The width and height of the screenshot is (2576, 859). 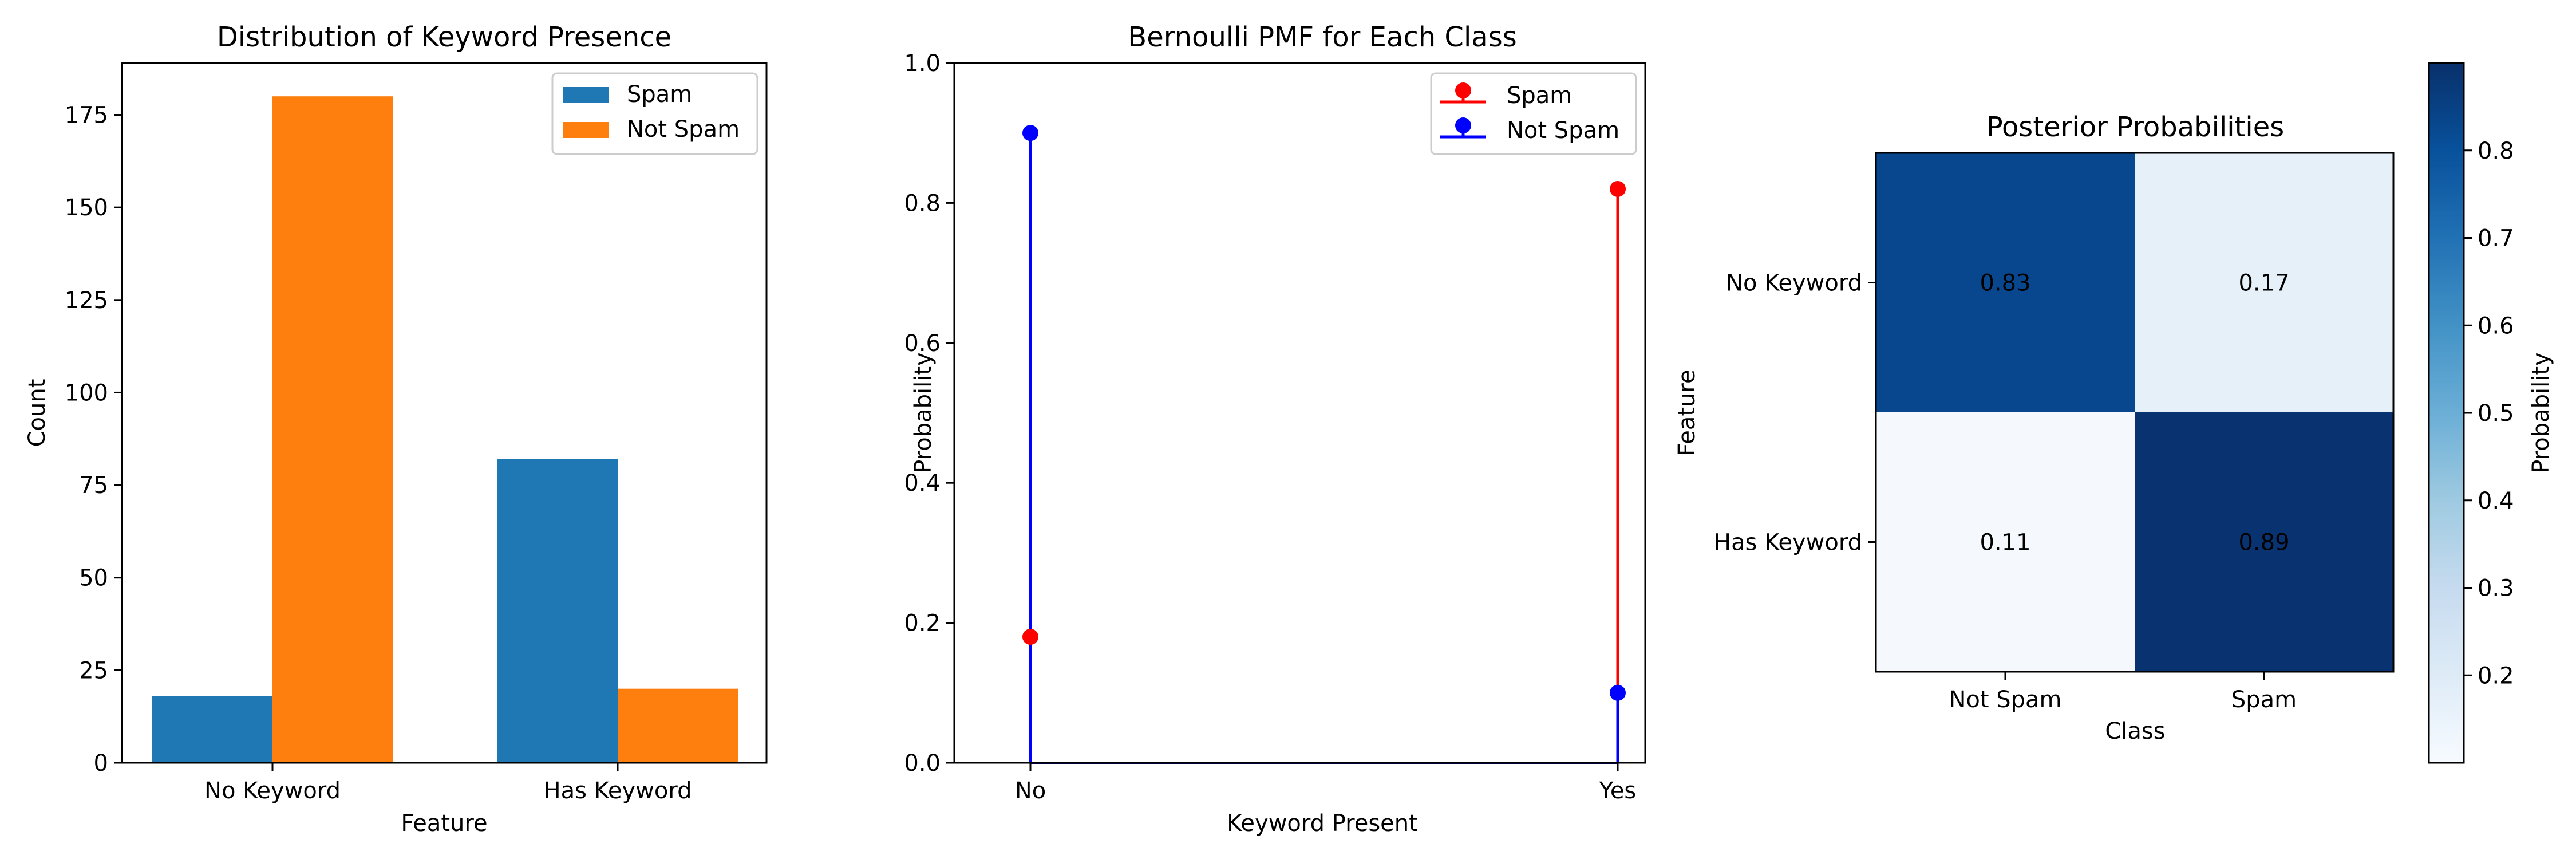 I want to click on bar-ytick-label: 75, so click(x=93, y=485).